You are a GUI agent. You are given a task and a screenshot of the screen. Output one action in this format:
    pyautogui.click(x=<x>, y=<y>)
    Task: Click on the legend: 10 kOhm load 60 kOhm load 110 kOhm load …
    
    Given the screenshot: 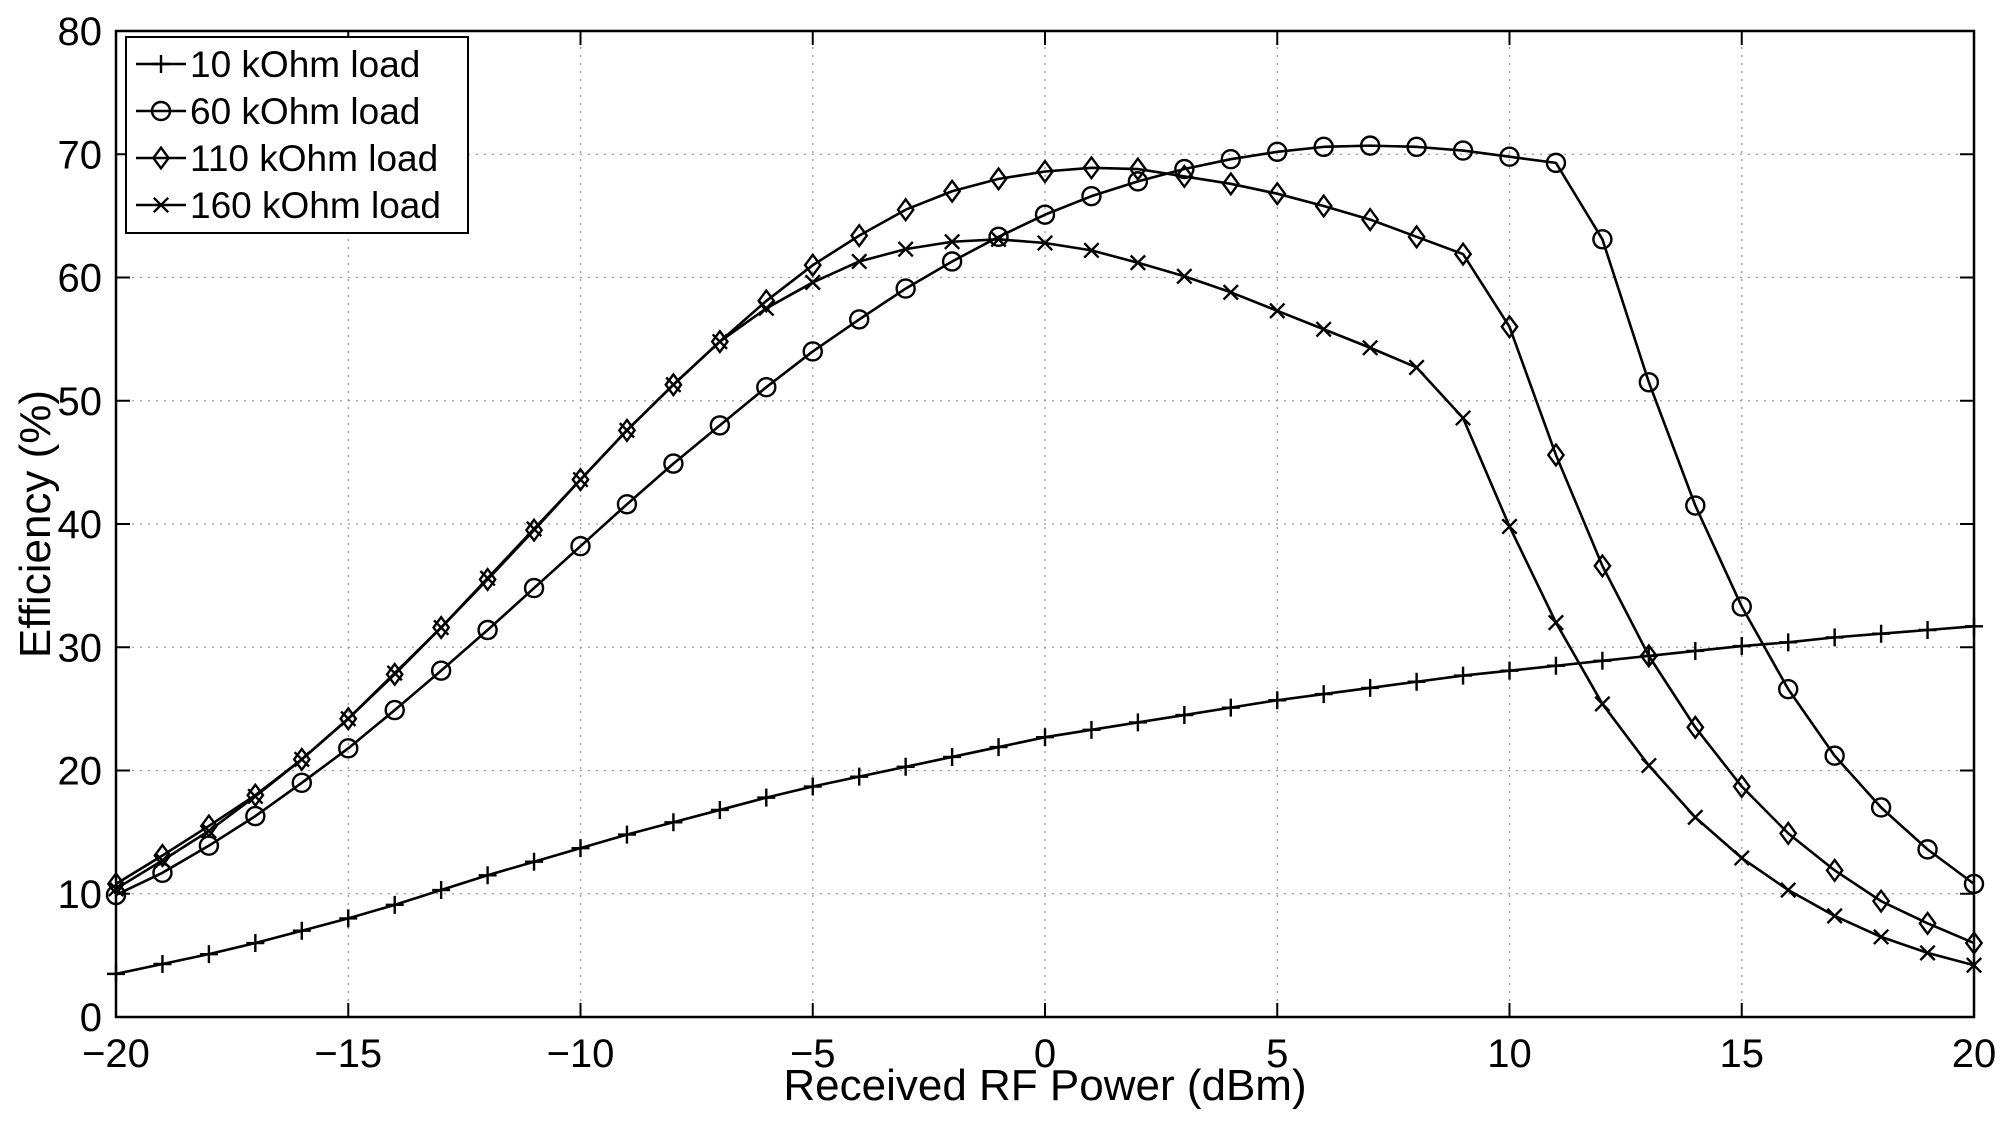 What is the action you would take?
    pyautogui.click(x=297, y=135)
    